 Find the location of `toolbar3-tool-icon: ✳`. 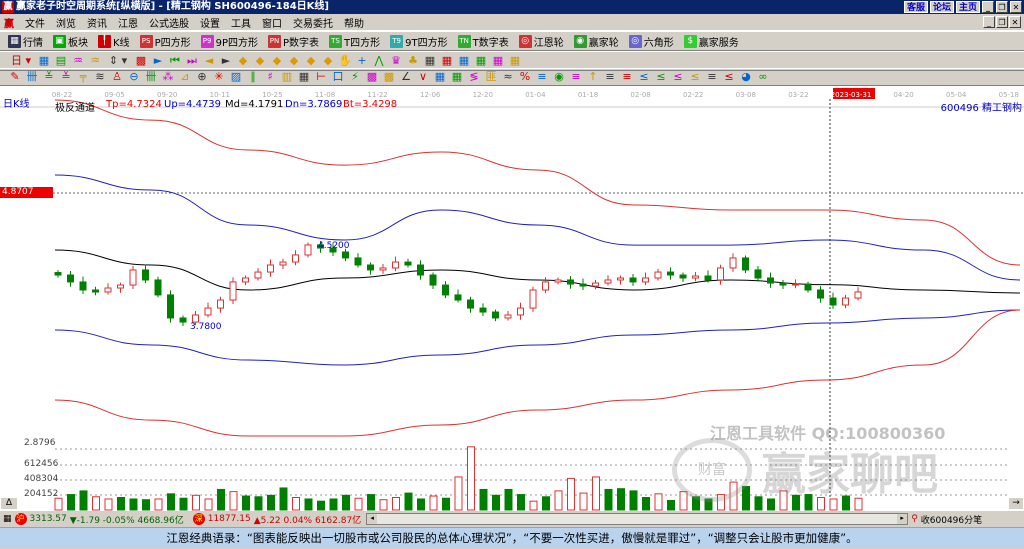

toolbar3-tool-icon: ✳ is located at coordinates (219, 76).